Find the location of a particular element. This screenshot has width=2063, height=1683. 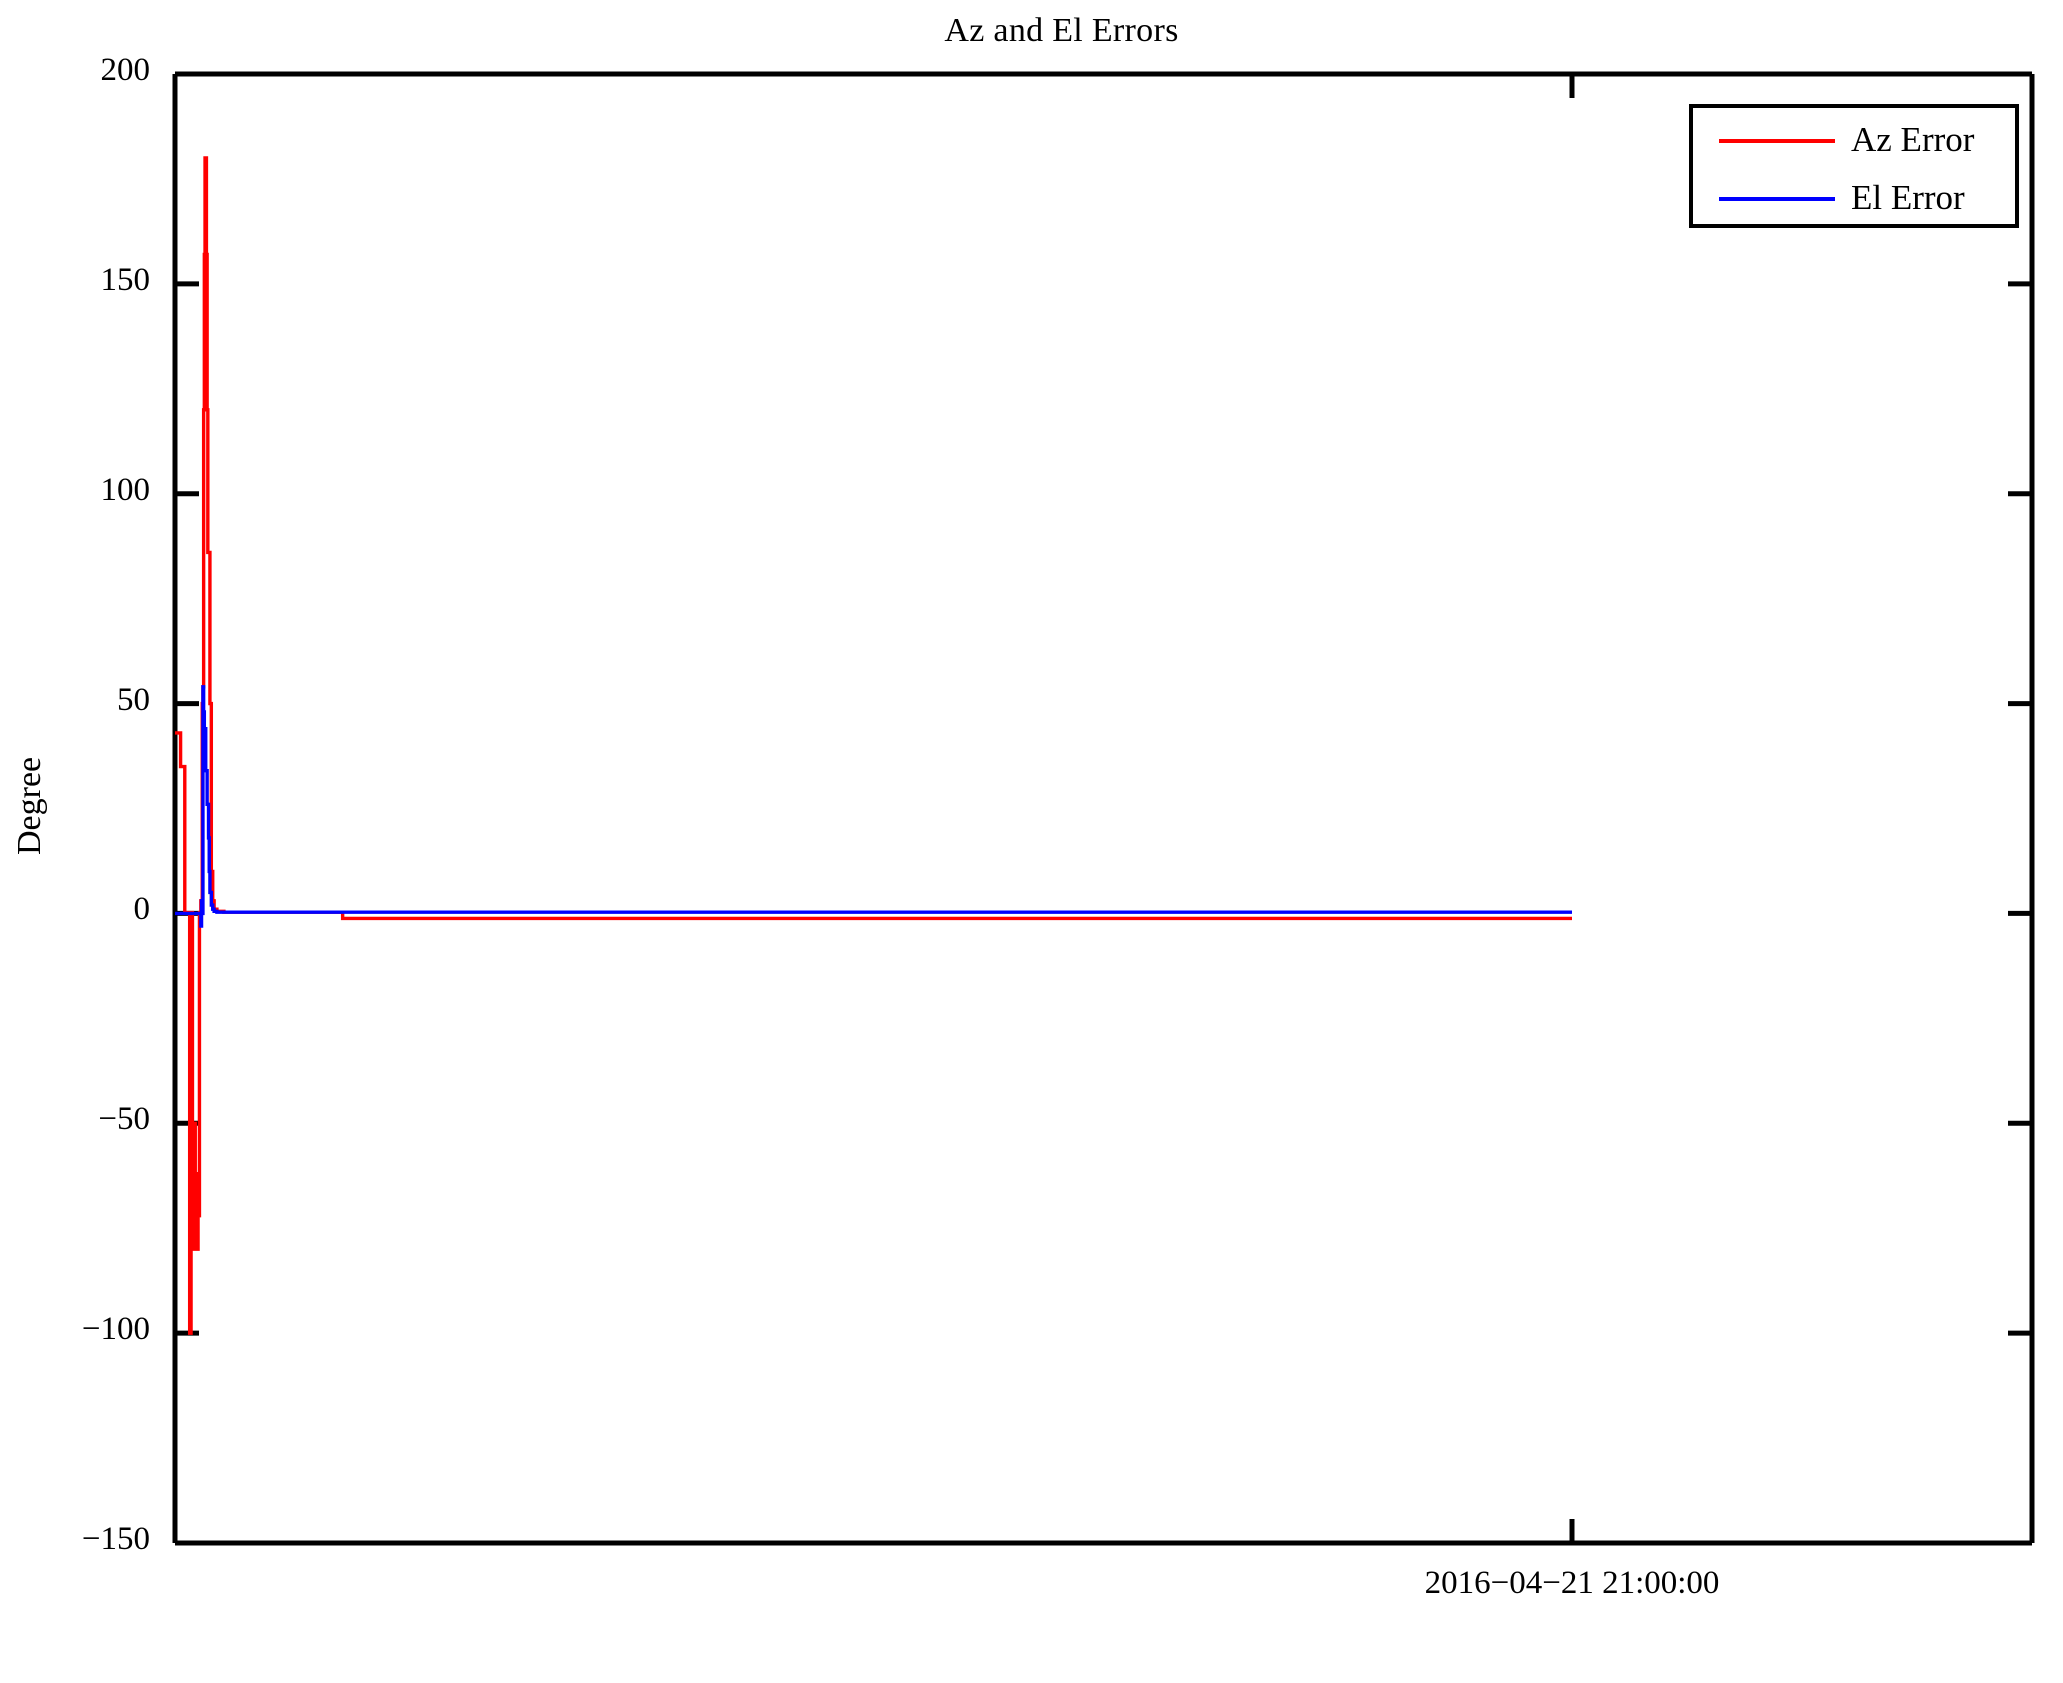

legend-swatch-el is located at coordinates (1777, 199).